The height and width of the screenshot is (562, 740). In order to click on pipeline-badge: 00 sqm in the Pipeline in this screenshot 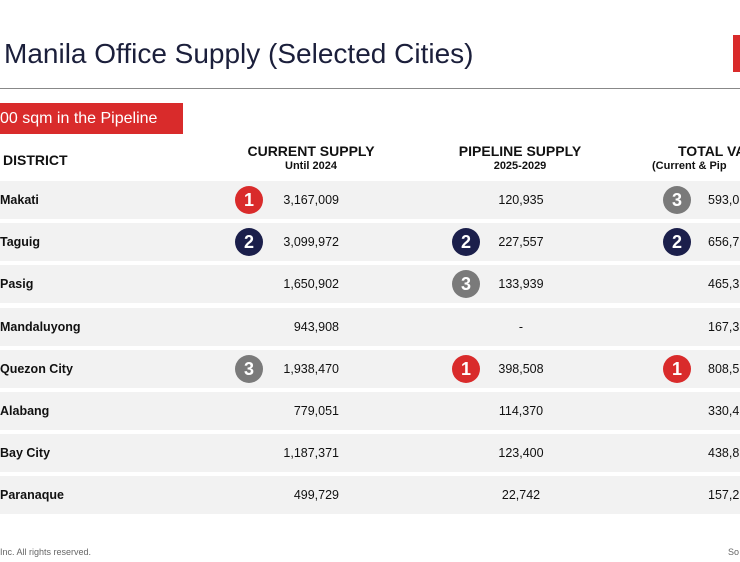, I will do `click(91, 118)`.